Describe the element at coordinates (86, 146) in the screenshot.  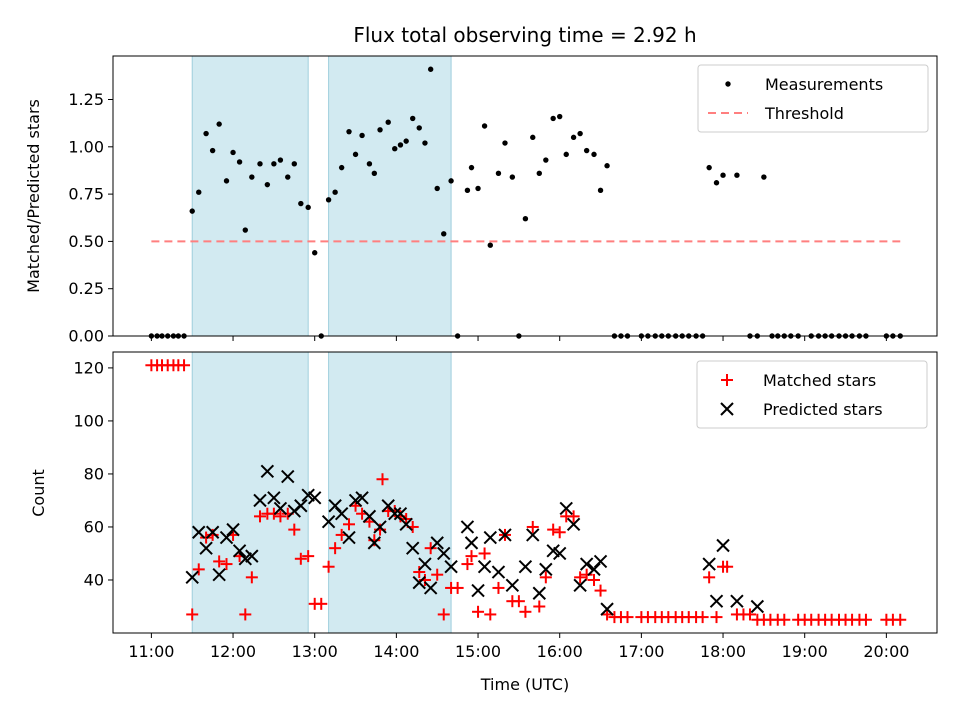
I see `y-tick-label: 1.00` at that location.